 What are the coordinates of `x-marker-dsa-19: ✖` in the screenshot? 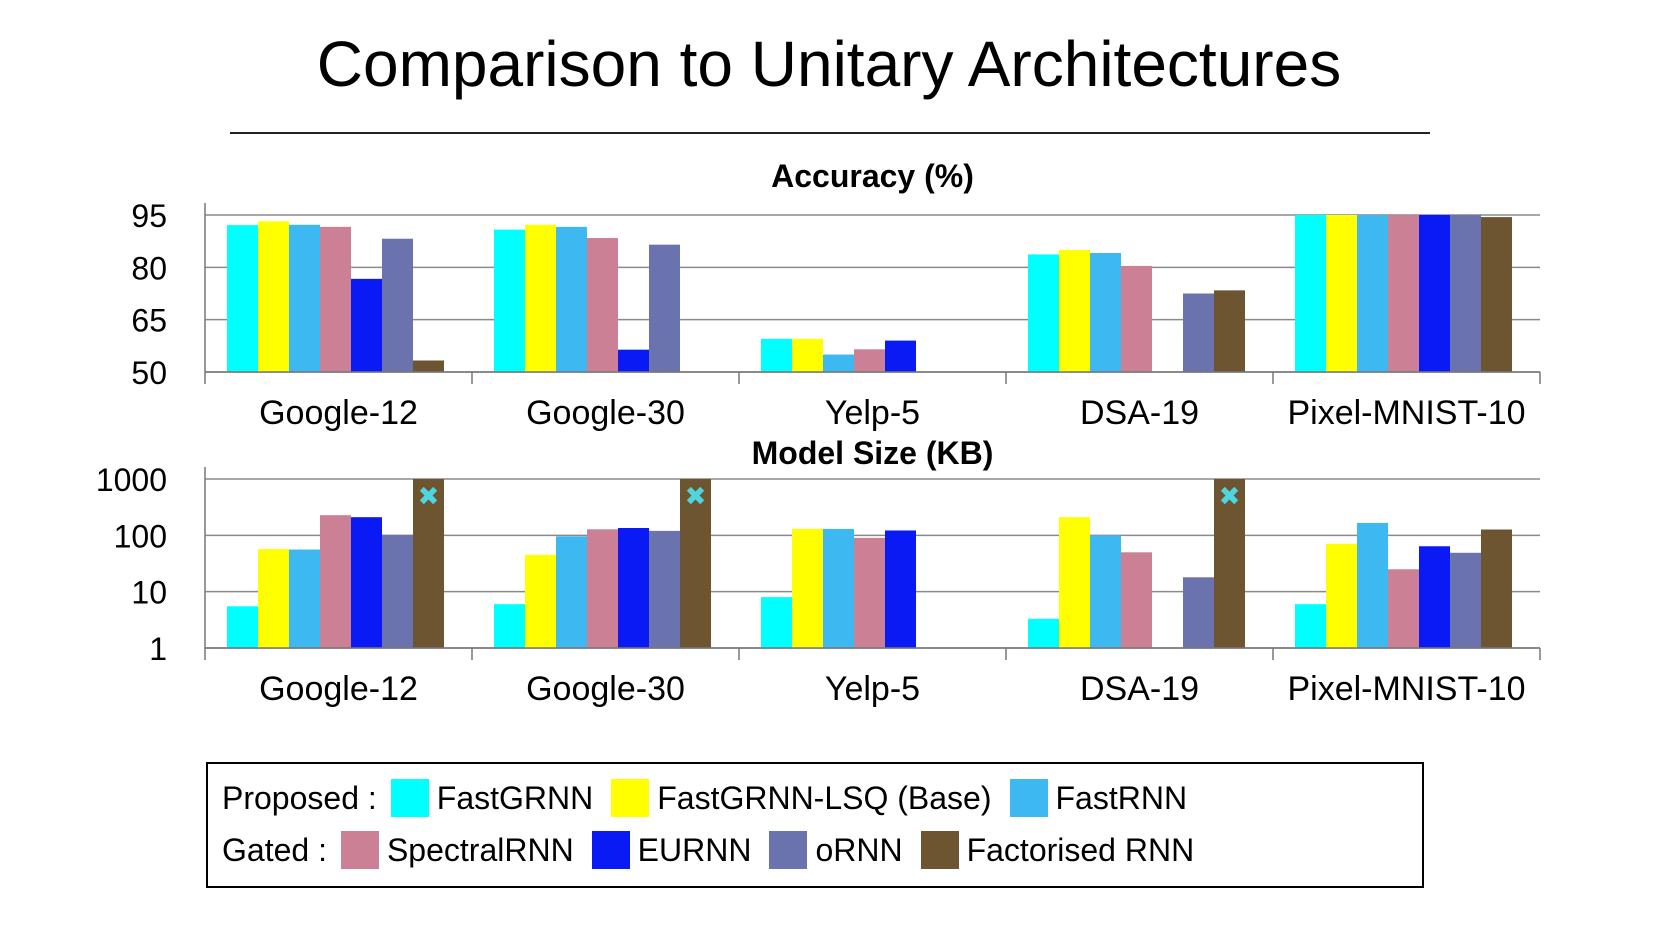 It's located at (1230, 497).